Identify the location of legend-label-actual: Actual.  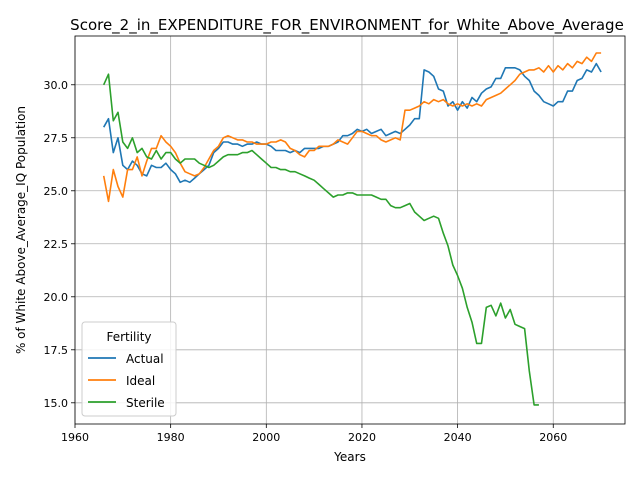
(145, 359).